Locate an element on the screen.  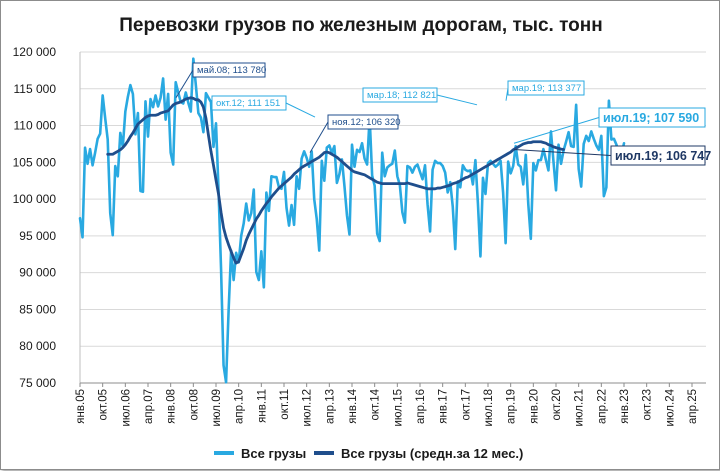
x-tick-label: янв.20 is located at coordinates (534, 406).